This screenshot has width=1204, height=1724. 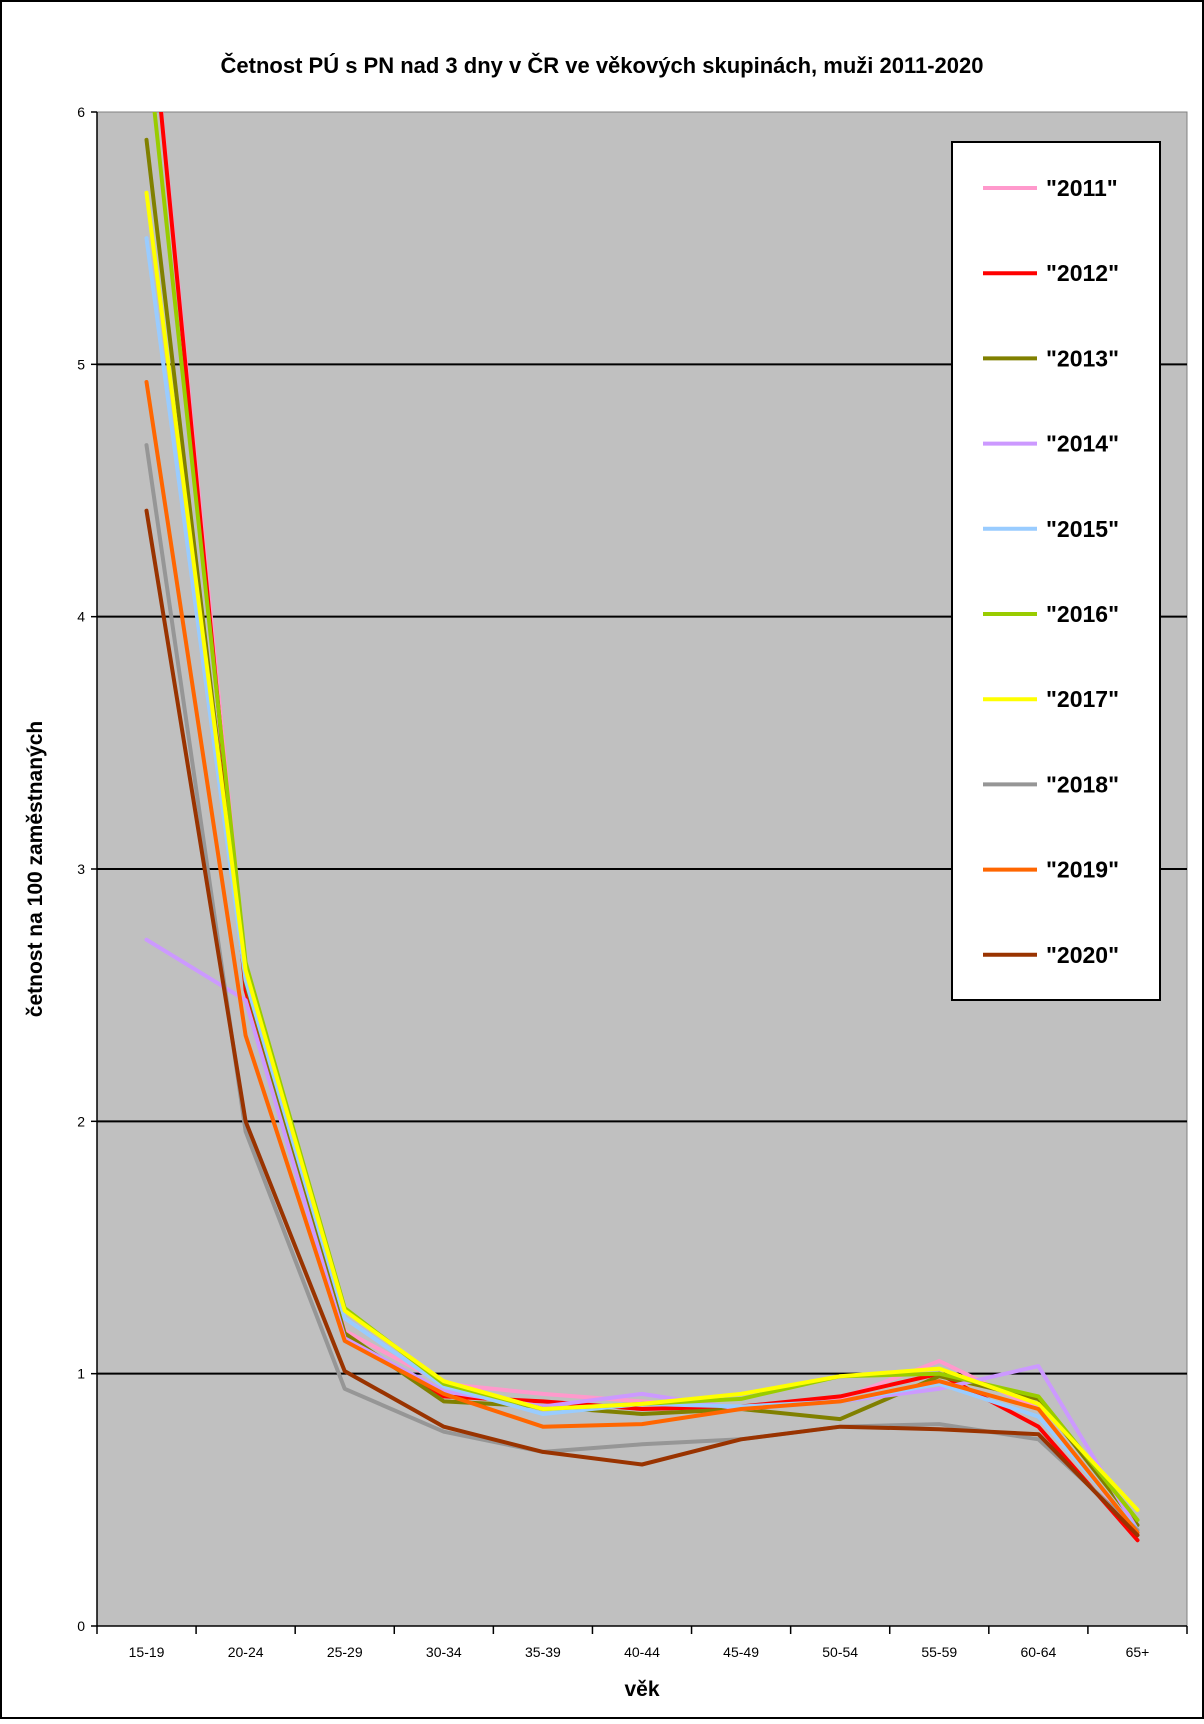 What do you see at coordinates (1082, 358) in the screenshot?
I see `legend-label: "2013"` at bounding box center [1082, 358].